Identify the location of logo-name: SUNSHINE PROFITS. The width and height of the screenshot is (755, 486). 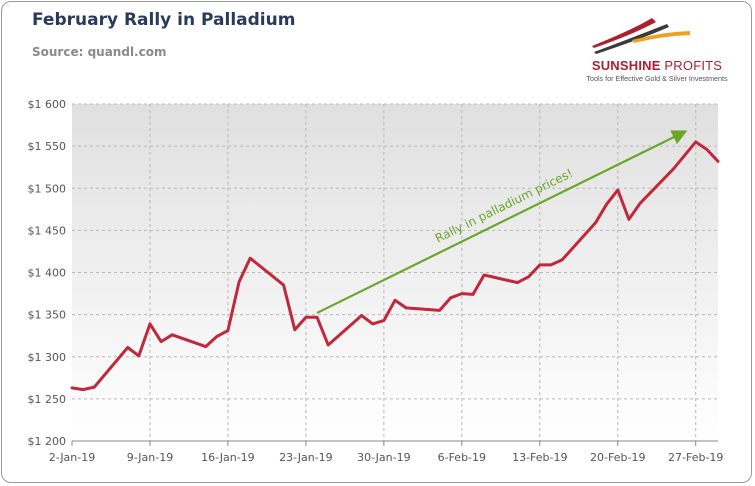
(657, 65).